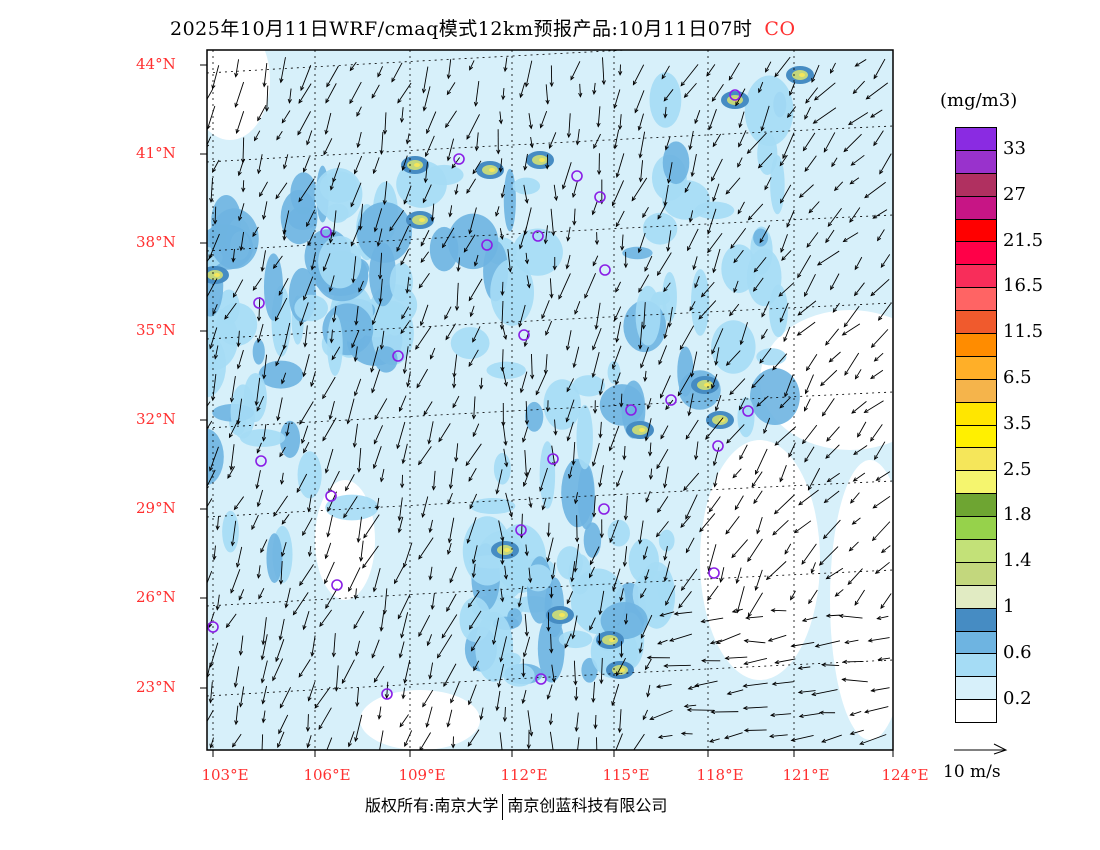 The height and width of the screenshot is (850, 1100). Describe the element at coordinates (626, 775) in the screenshot. I see `lon-label: 115°E` at that location.